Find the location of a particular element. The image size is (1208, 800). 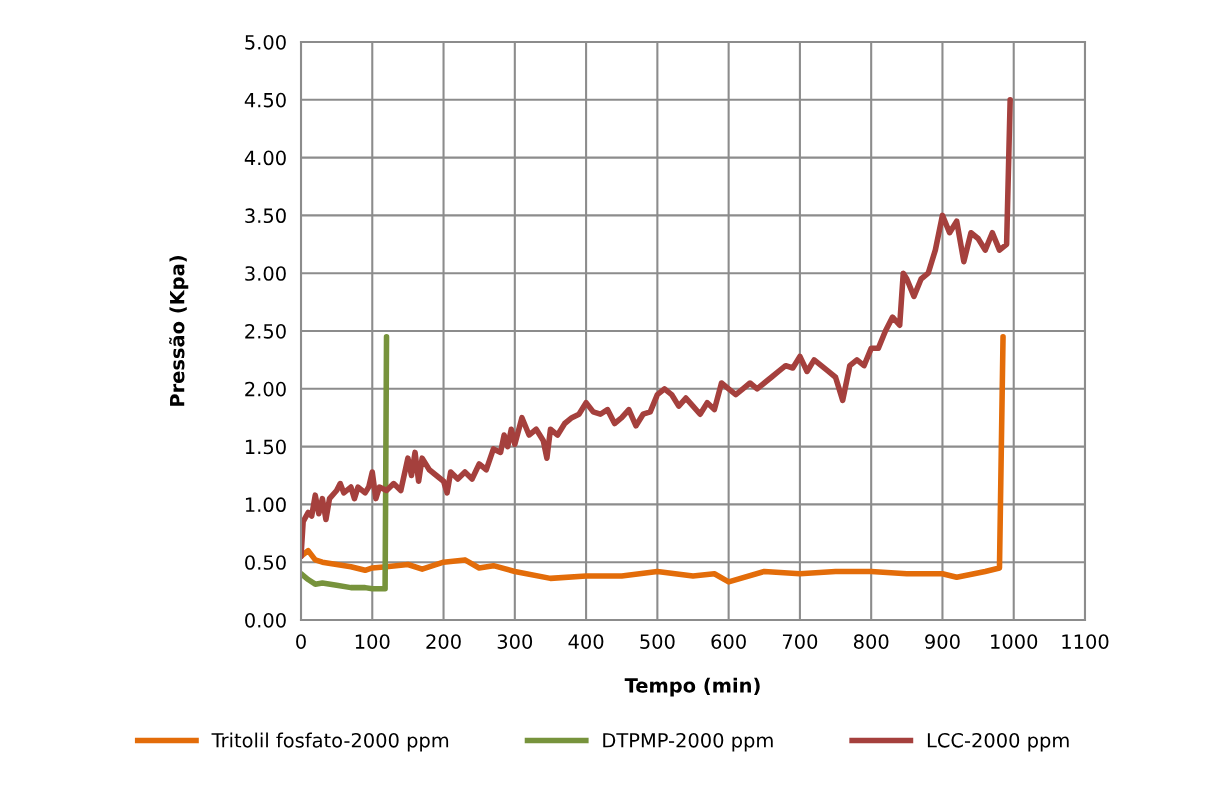

y-tick-label: 3.00 is located at coordinates (265, 273).